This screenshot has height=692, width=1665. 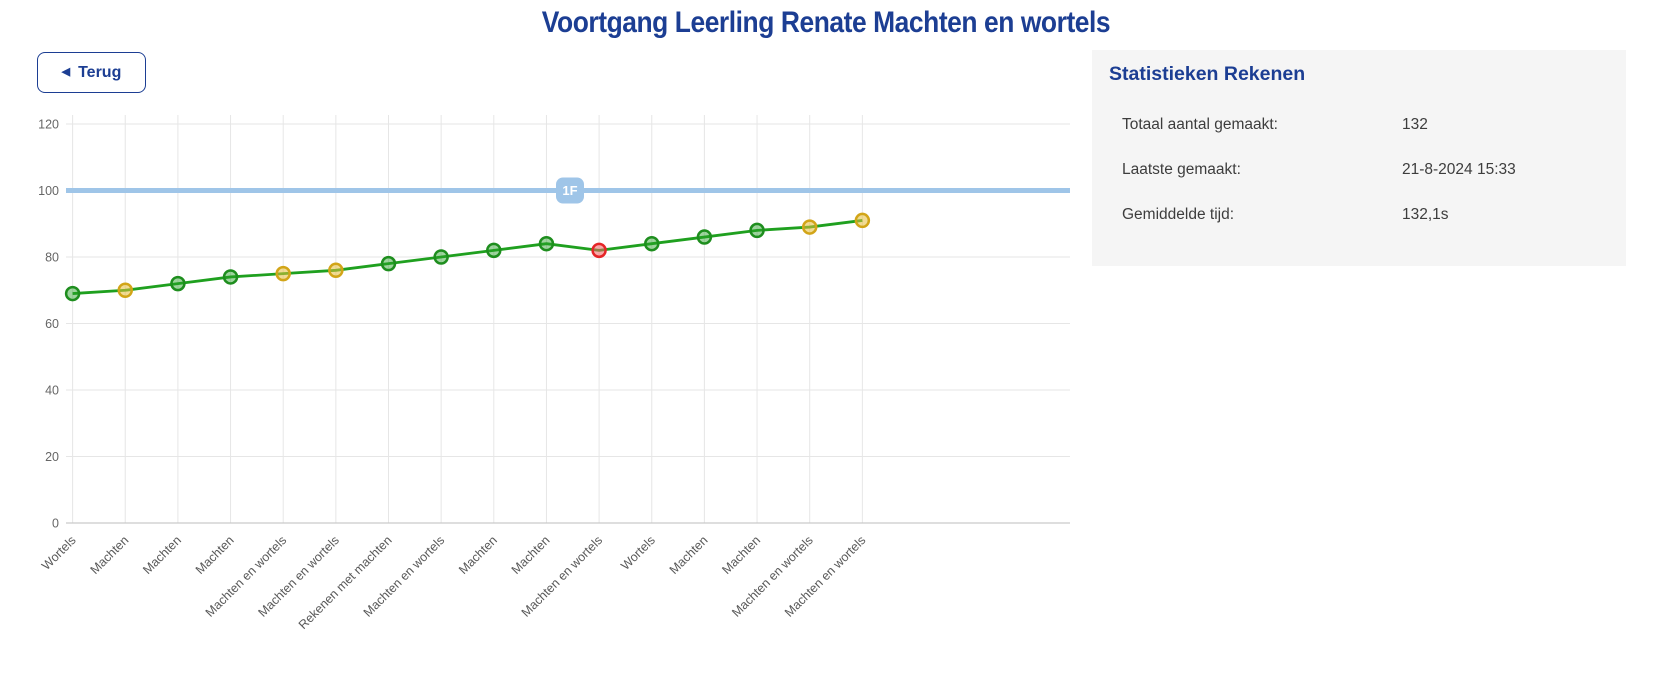 I want to click on stat-label: Totaal aantal gemaakt:, so click(x=1200, y=124).